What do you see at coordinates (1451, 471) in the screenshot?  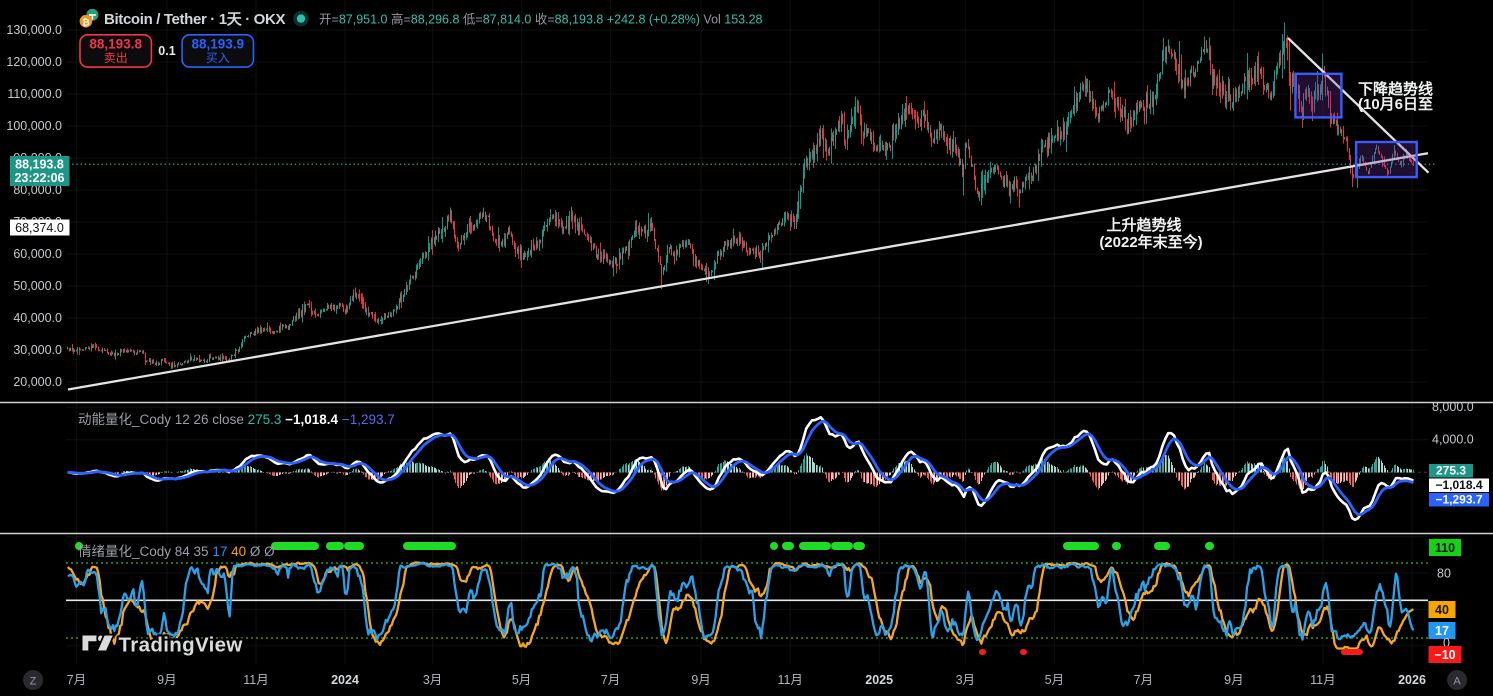 I see `svg-text: 275.3` at bounding box center [1451, 471].